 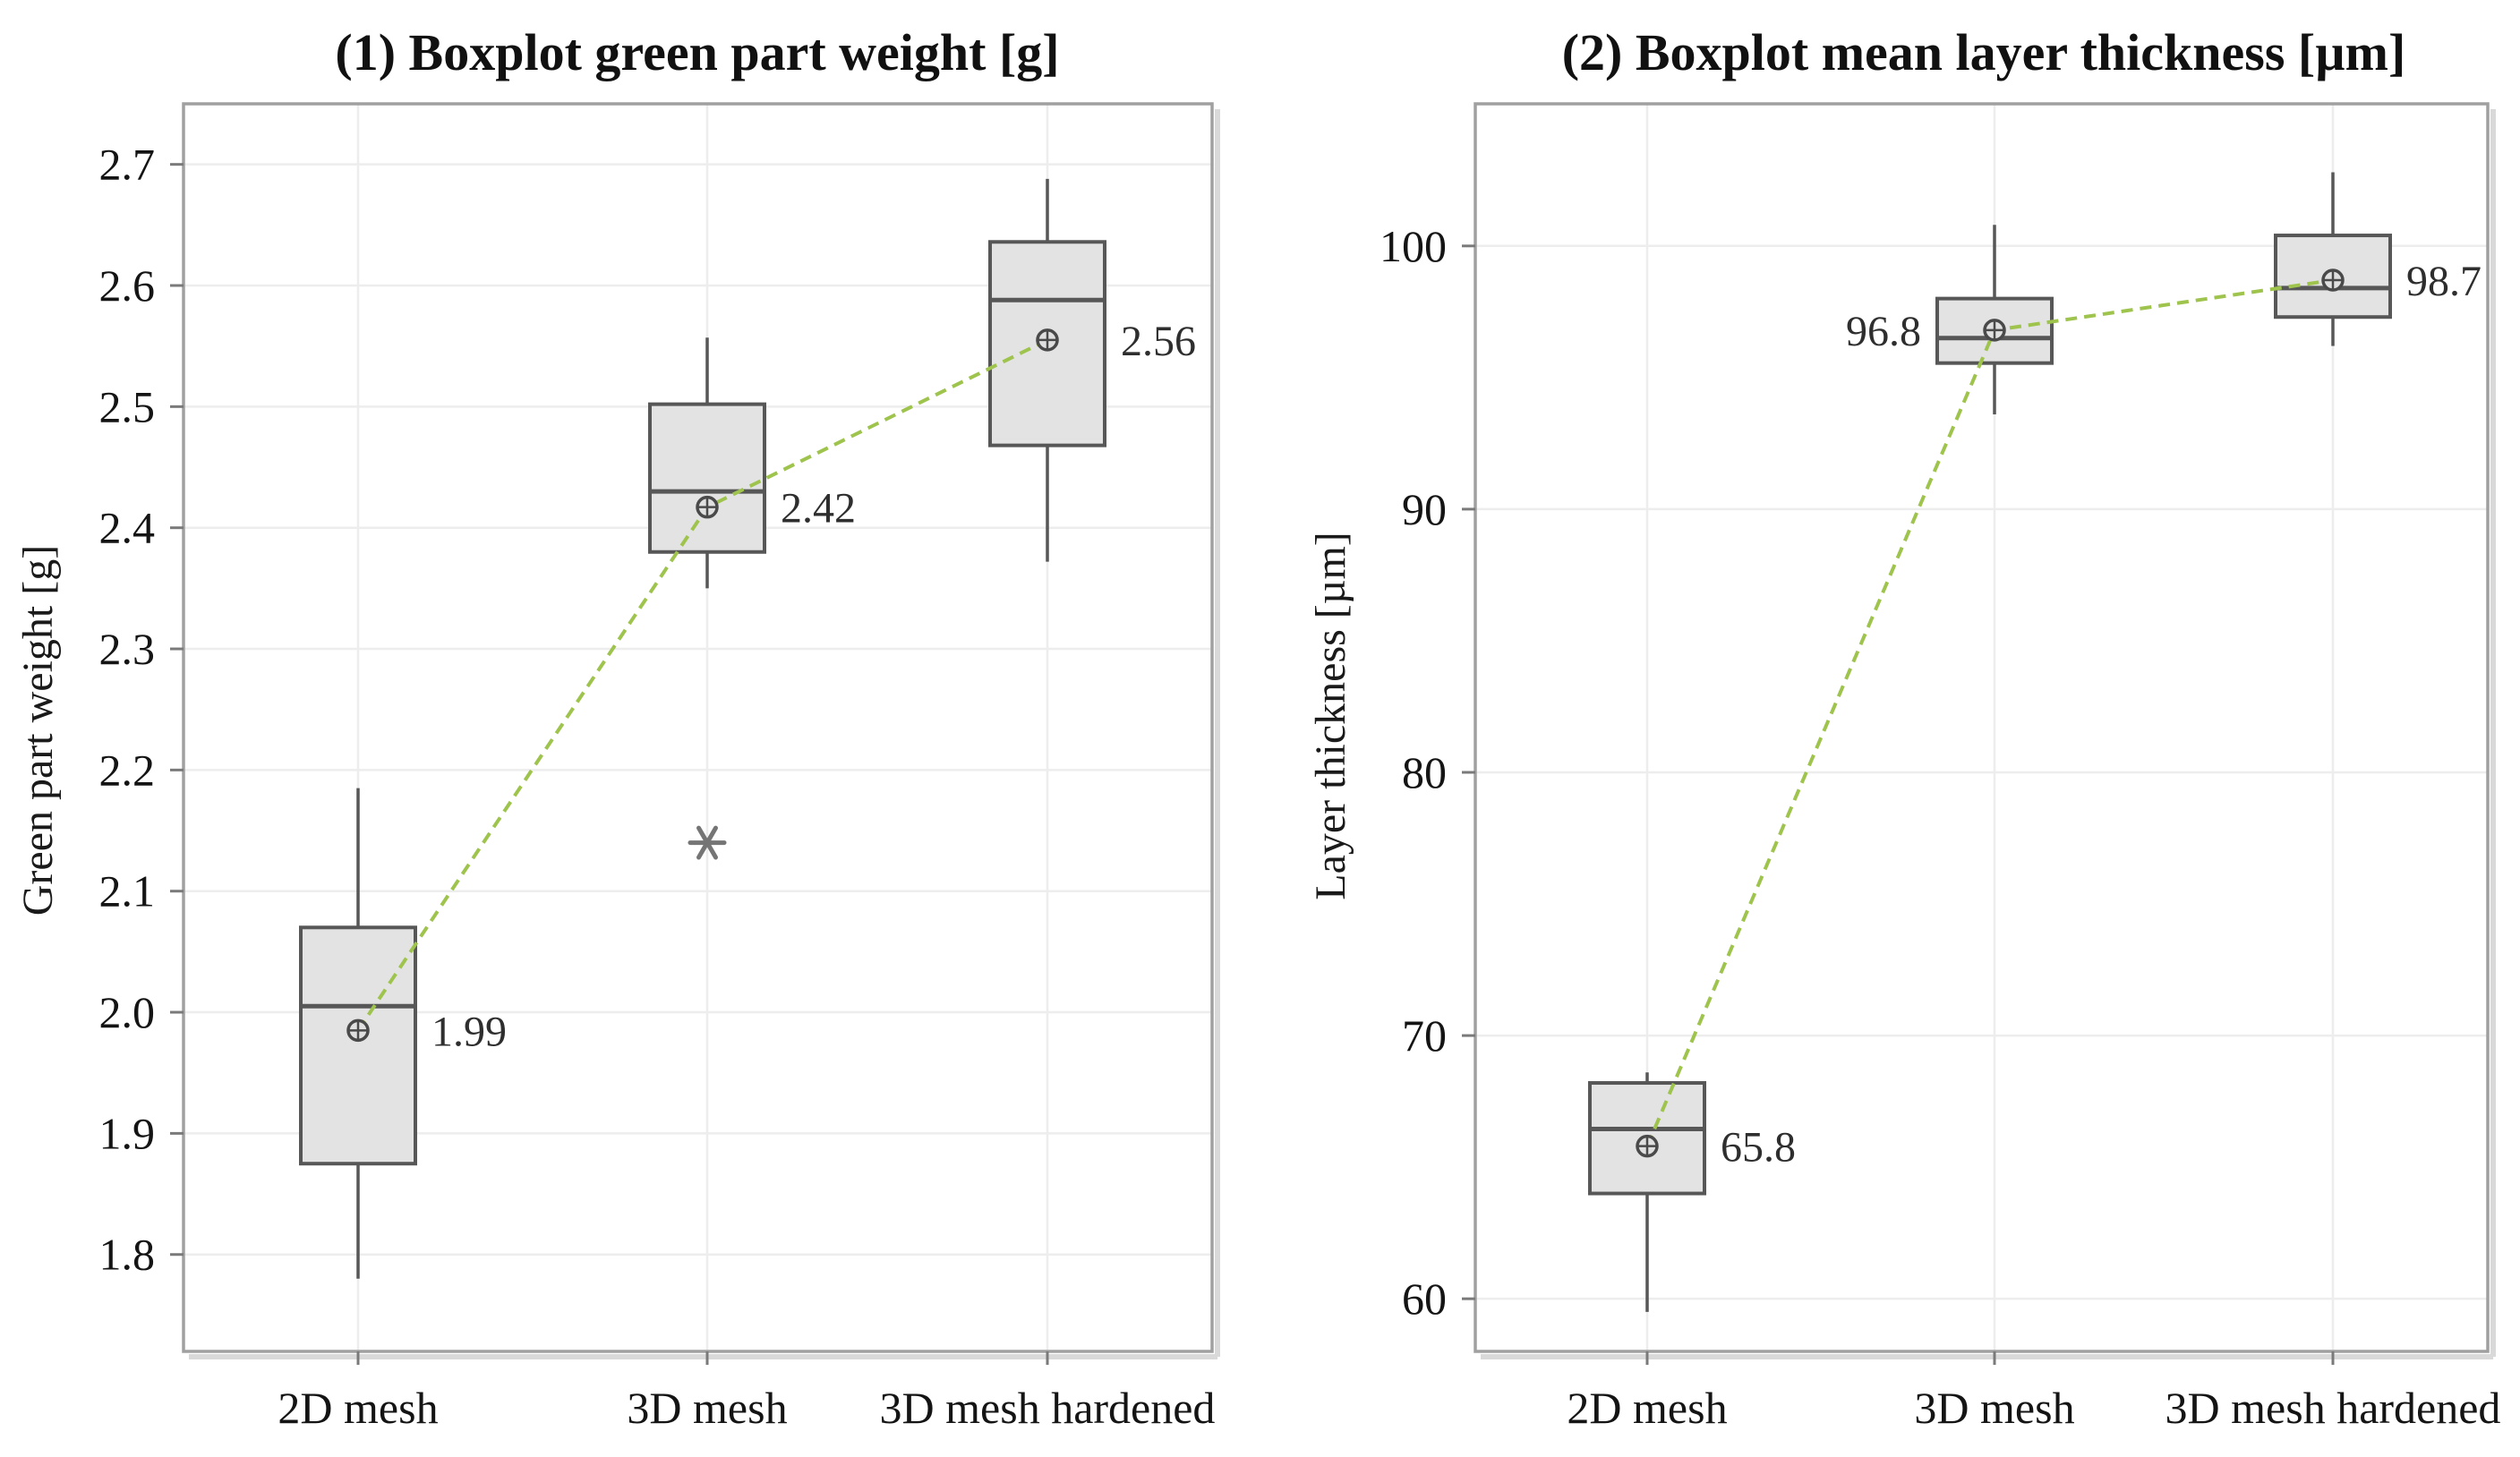 What do you see at coordinates (697, 52) in the screenshot?
I see `chart1-title: (1) Boxplot green part weight [g]` at bounding box center [697, 52].